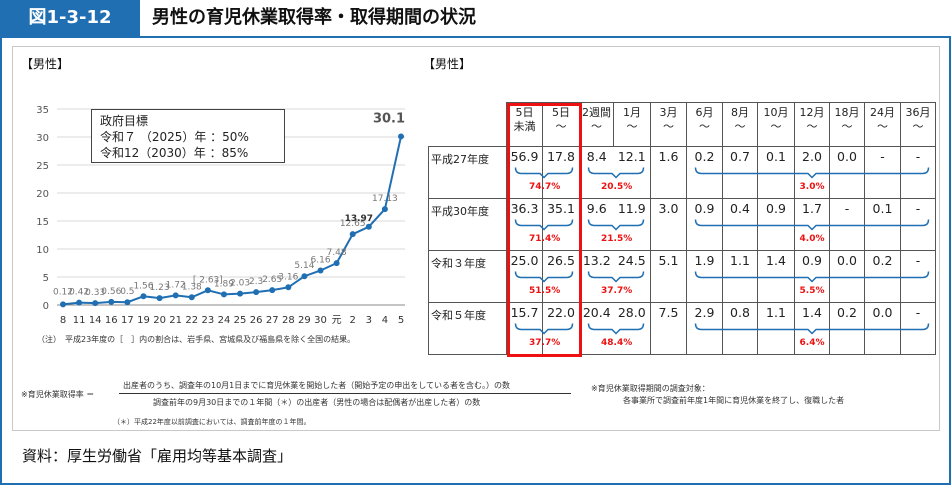 Image resolution: width=951 pixels, height=485 pixels. I want to click on x-tick-label: 11, so click(79, 320).